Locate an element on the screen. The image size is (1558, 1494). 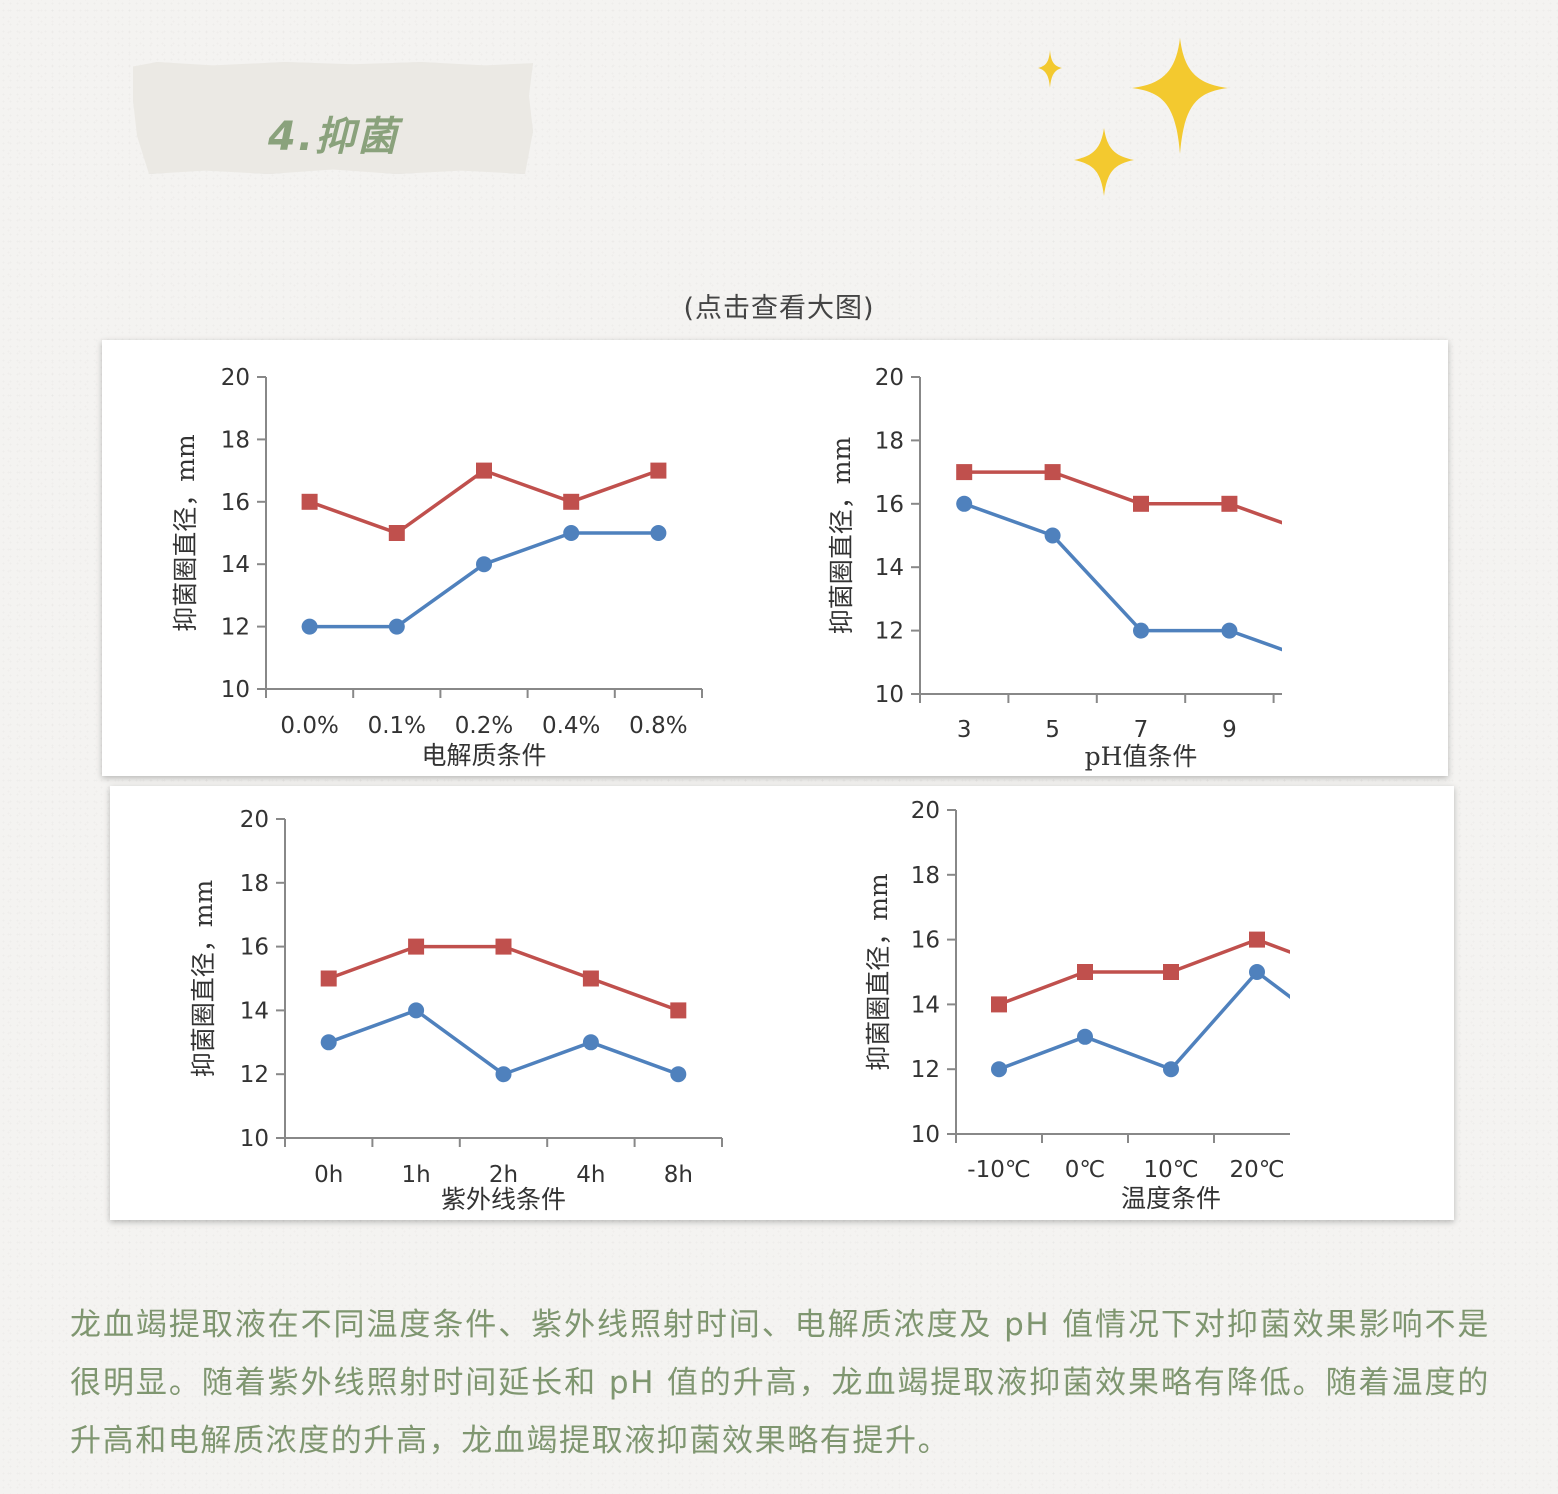
x-tick-label: 0.1% is located at coordinates (397, 726).